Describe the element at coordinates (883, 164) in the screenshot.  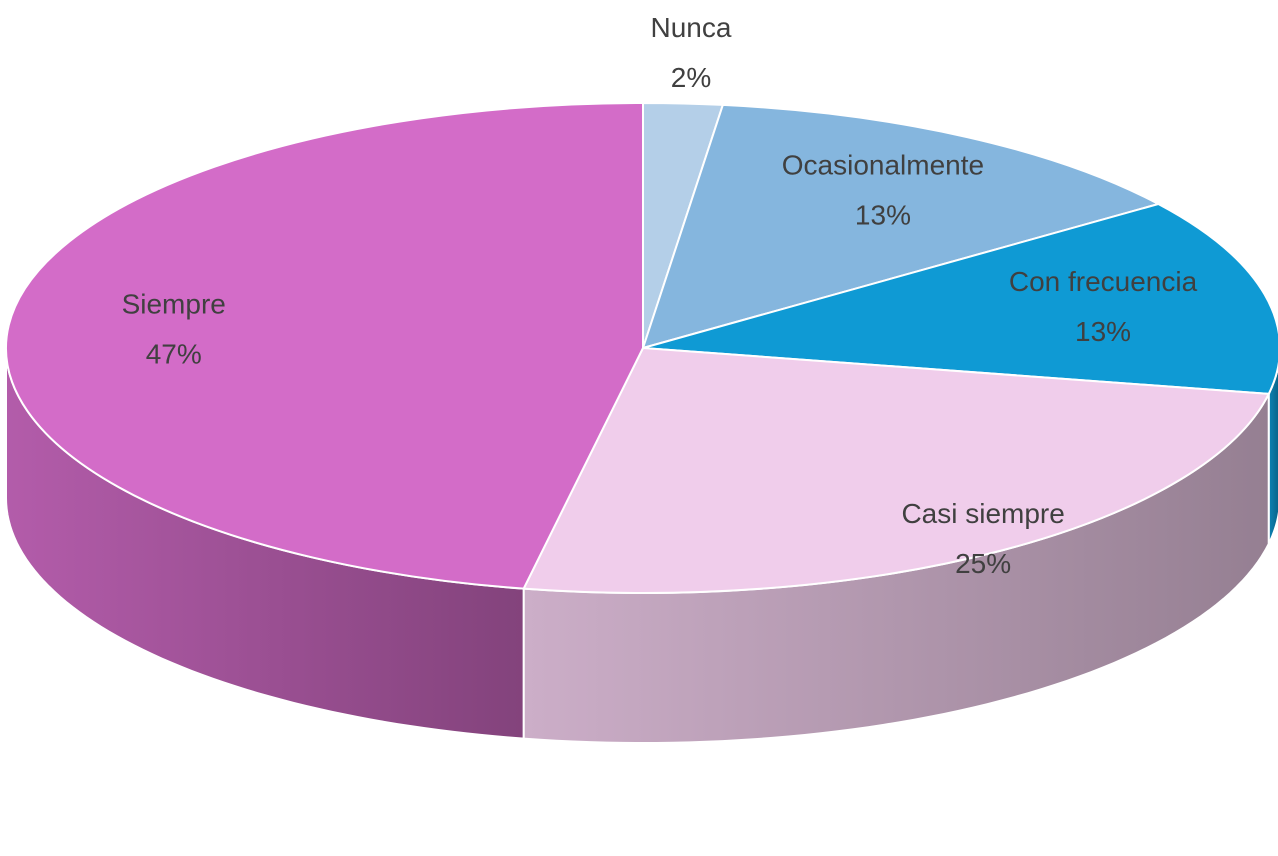
I see `slice-label: Ocasionalmente` at that location.